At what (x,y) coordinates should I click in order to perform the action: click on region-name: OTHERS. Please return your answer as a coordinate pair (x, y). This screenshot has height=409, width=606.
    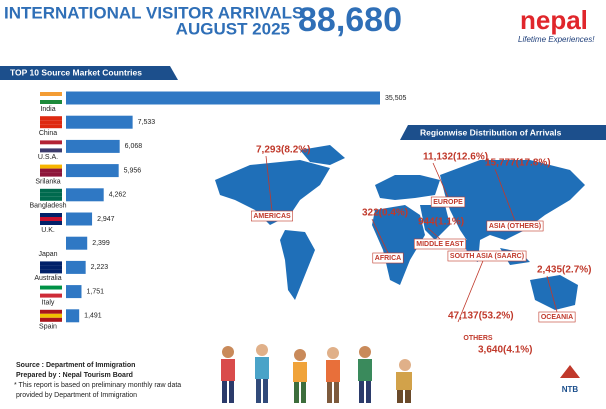
    Looking at the image, I should click on (478, 338).